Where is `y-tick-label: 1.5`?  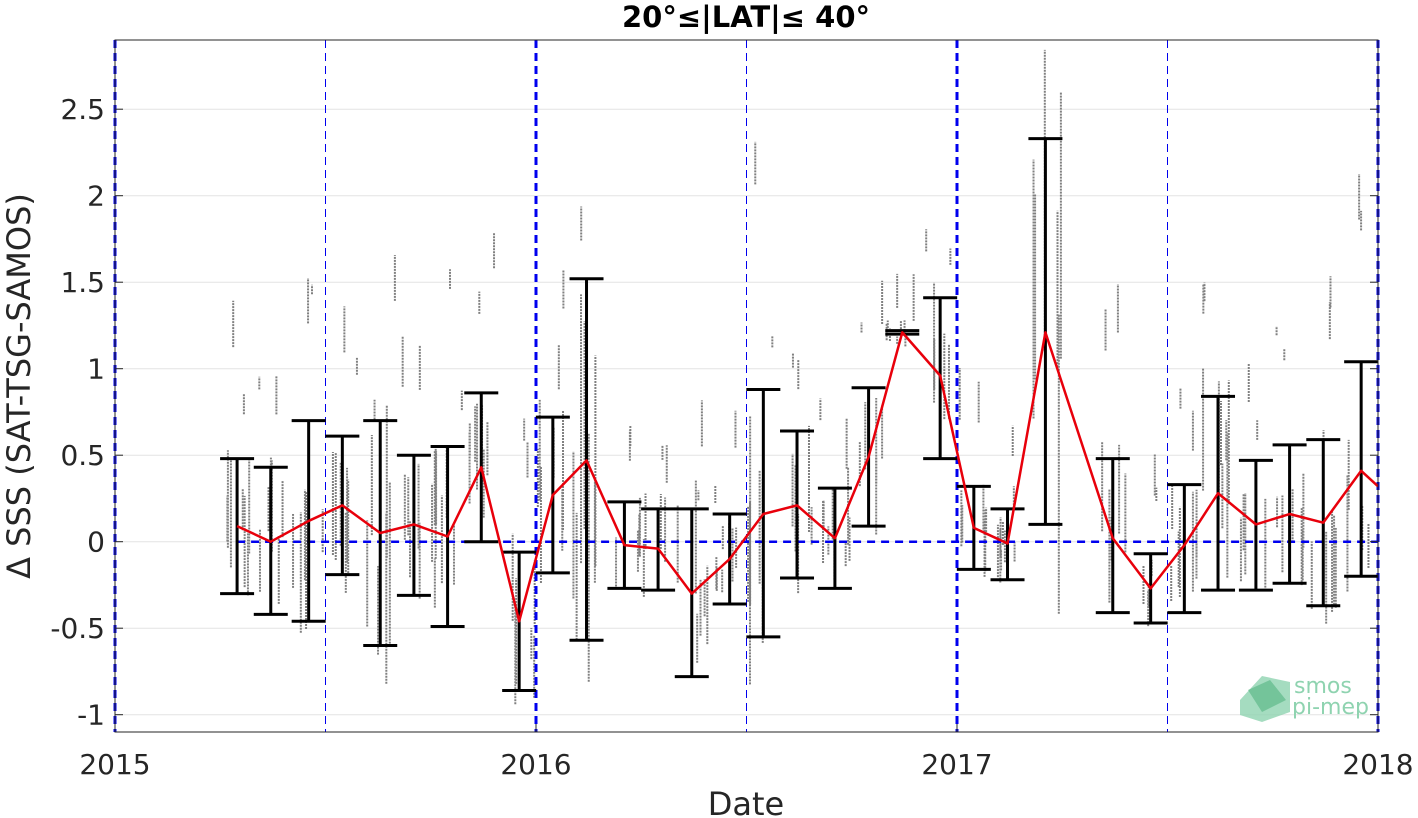
y-tick-label: 1.5 is located at coordinates (82, 282).